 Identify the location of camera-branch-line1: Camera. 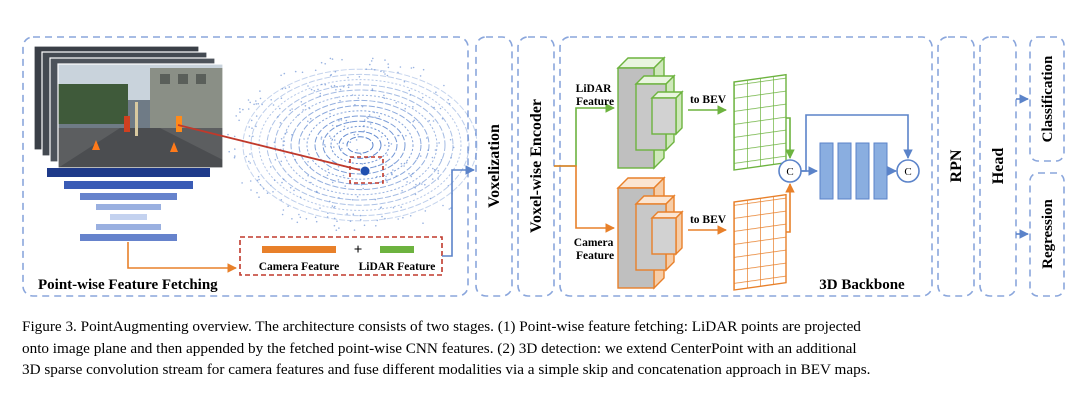
(594, 243).